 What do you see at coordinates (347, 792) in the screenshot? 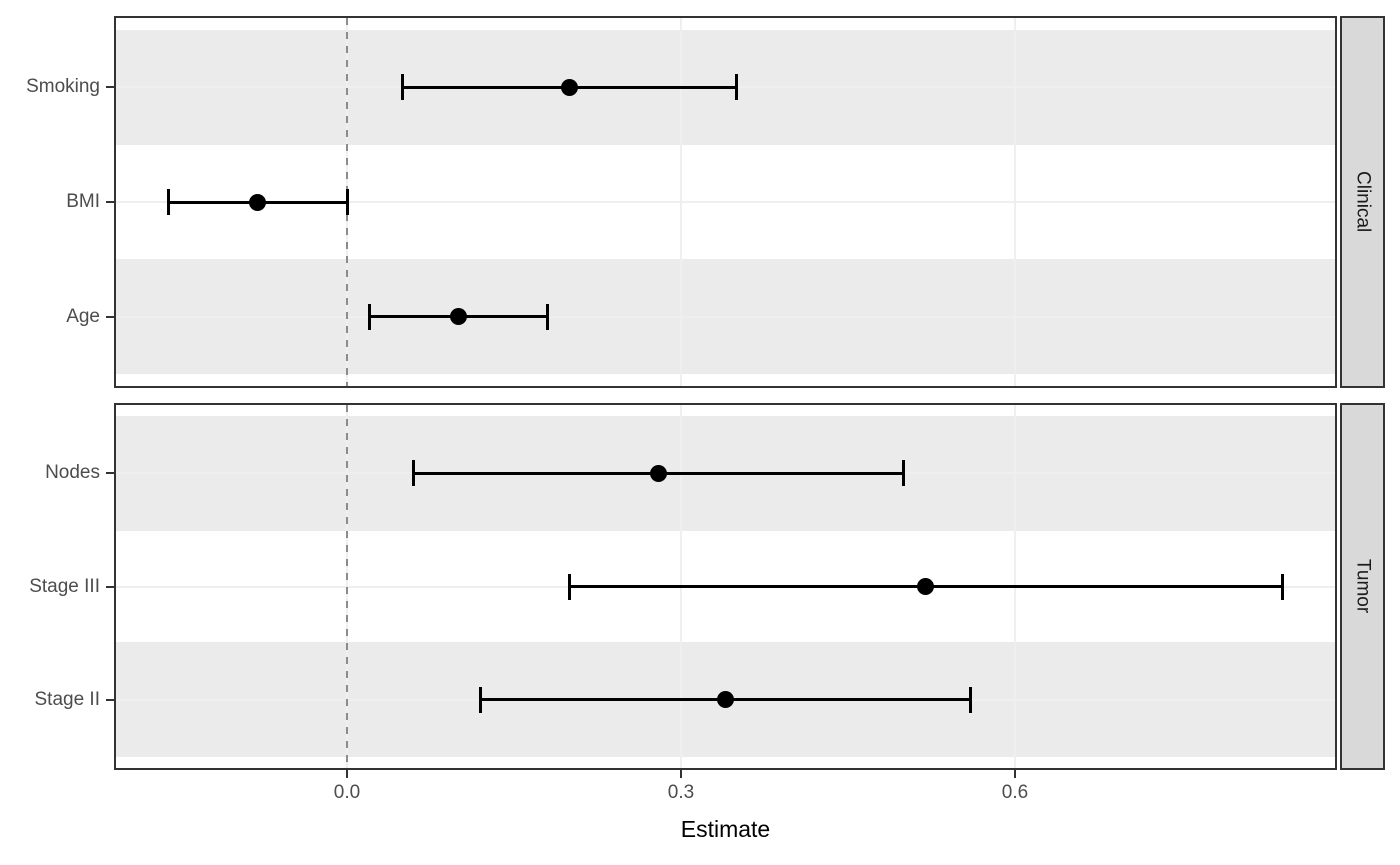
I see `x-tick-label: 0.0` at bounding box center [347, 792].